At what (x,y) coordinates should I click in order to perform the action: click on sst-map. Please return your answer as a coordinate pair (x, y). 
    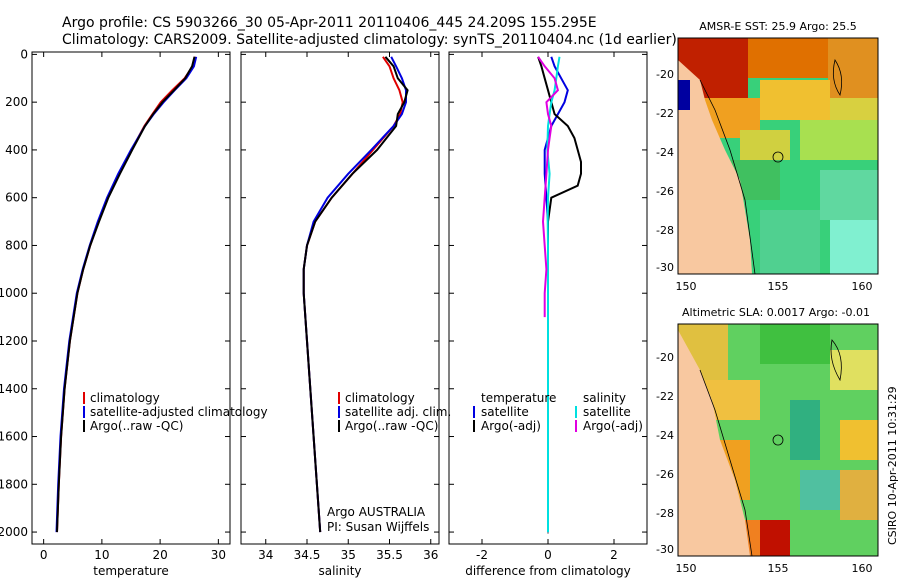
    Looking at the image, I should click on (778, 156).